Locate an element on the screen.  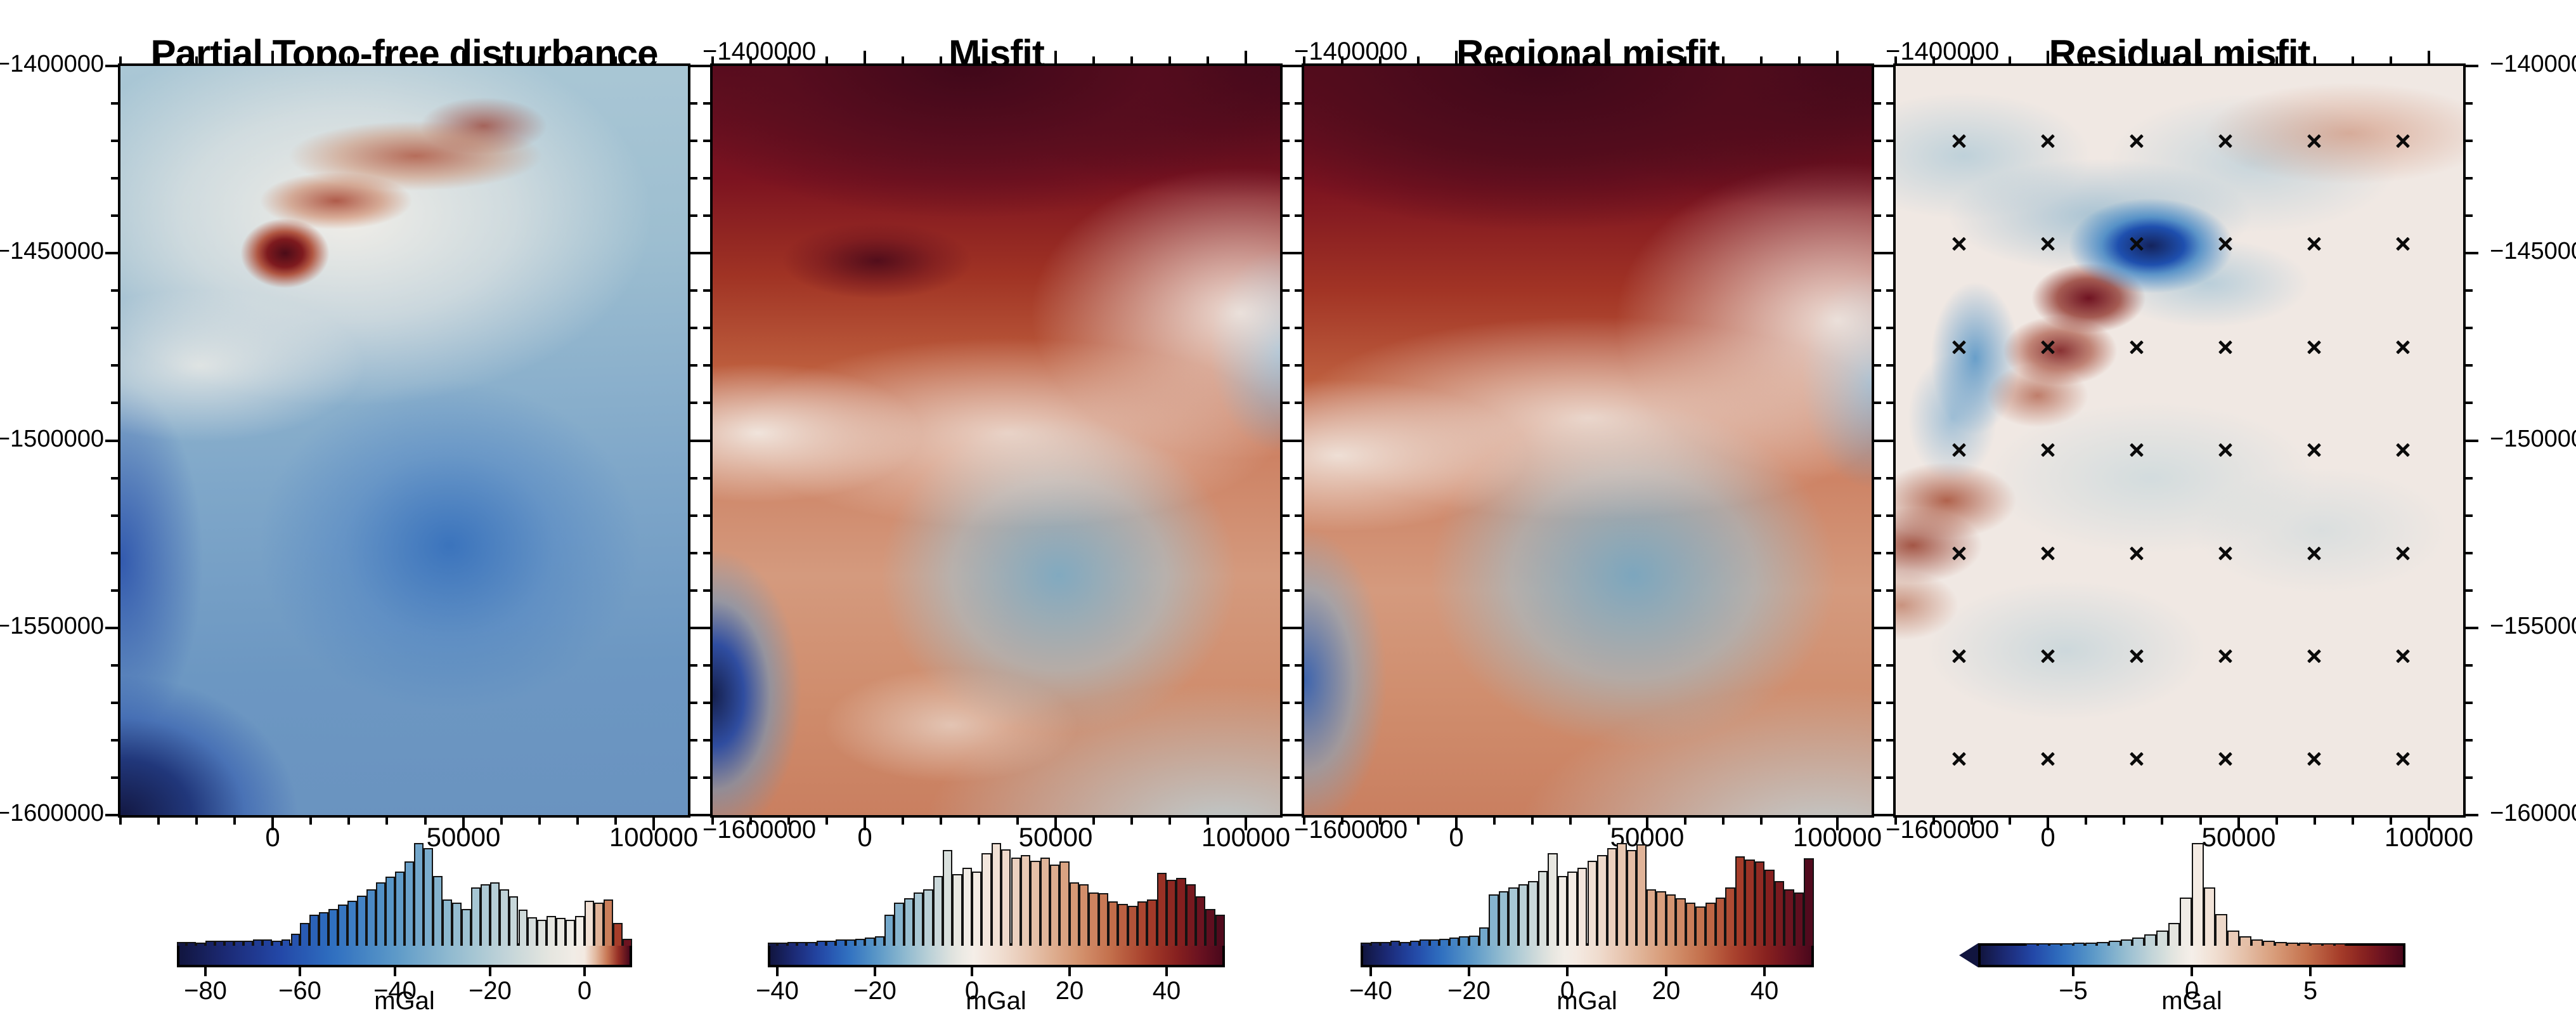
colorbar-tick-label: −40 is located at coordinates (777, 991).